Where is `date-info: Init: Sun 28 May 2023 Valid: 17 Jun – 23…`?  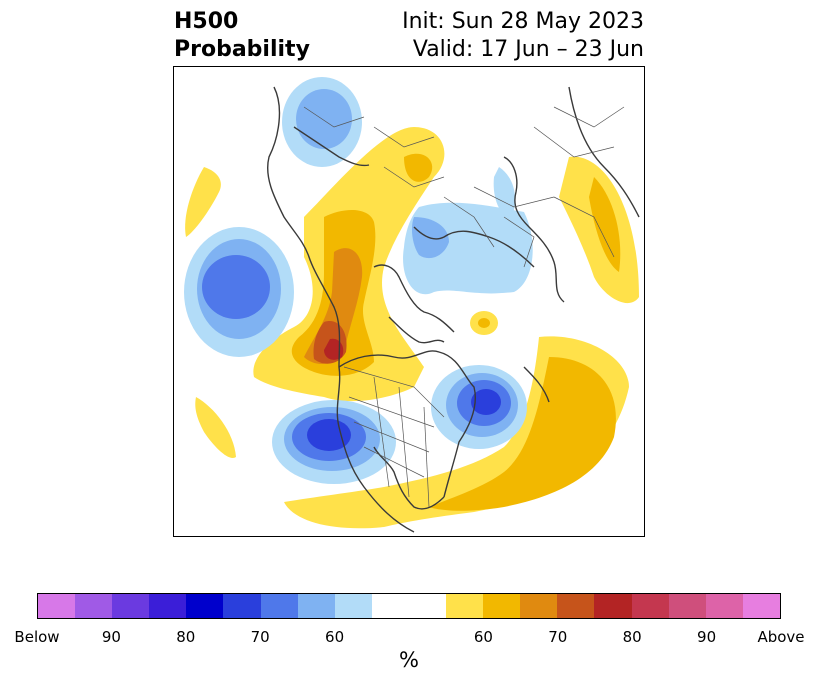
date-info: Init: Sun 28 May 2023 Valid: 17 Jun – 23… is located at coordinates (523, 36).